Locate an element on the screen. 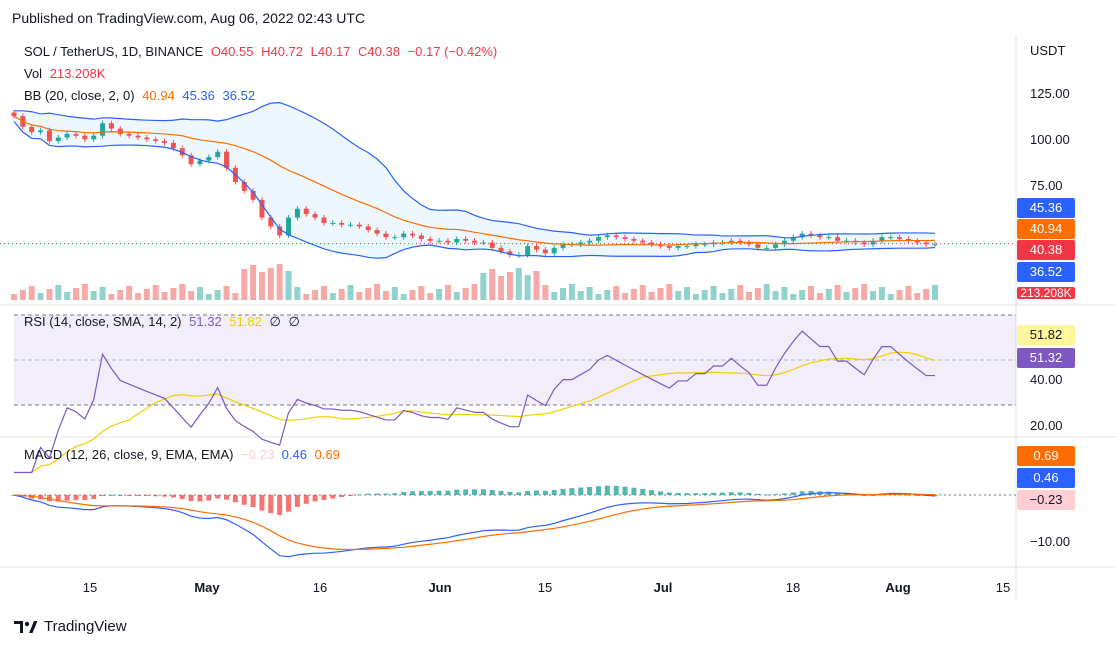 The height and width of the screenshot is (648, 1116). volume-legend: Vol 213.208K is located at coordinates (66, 73).